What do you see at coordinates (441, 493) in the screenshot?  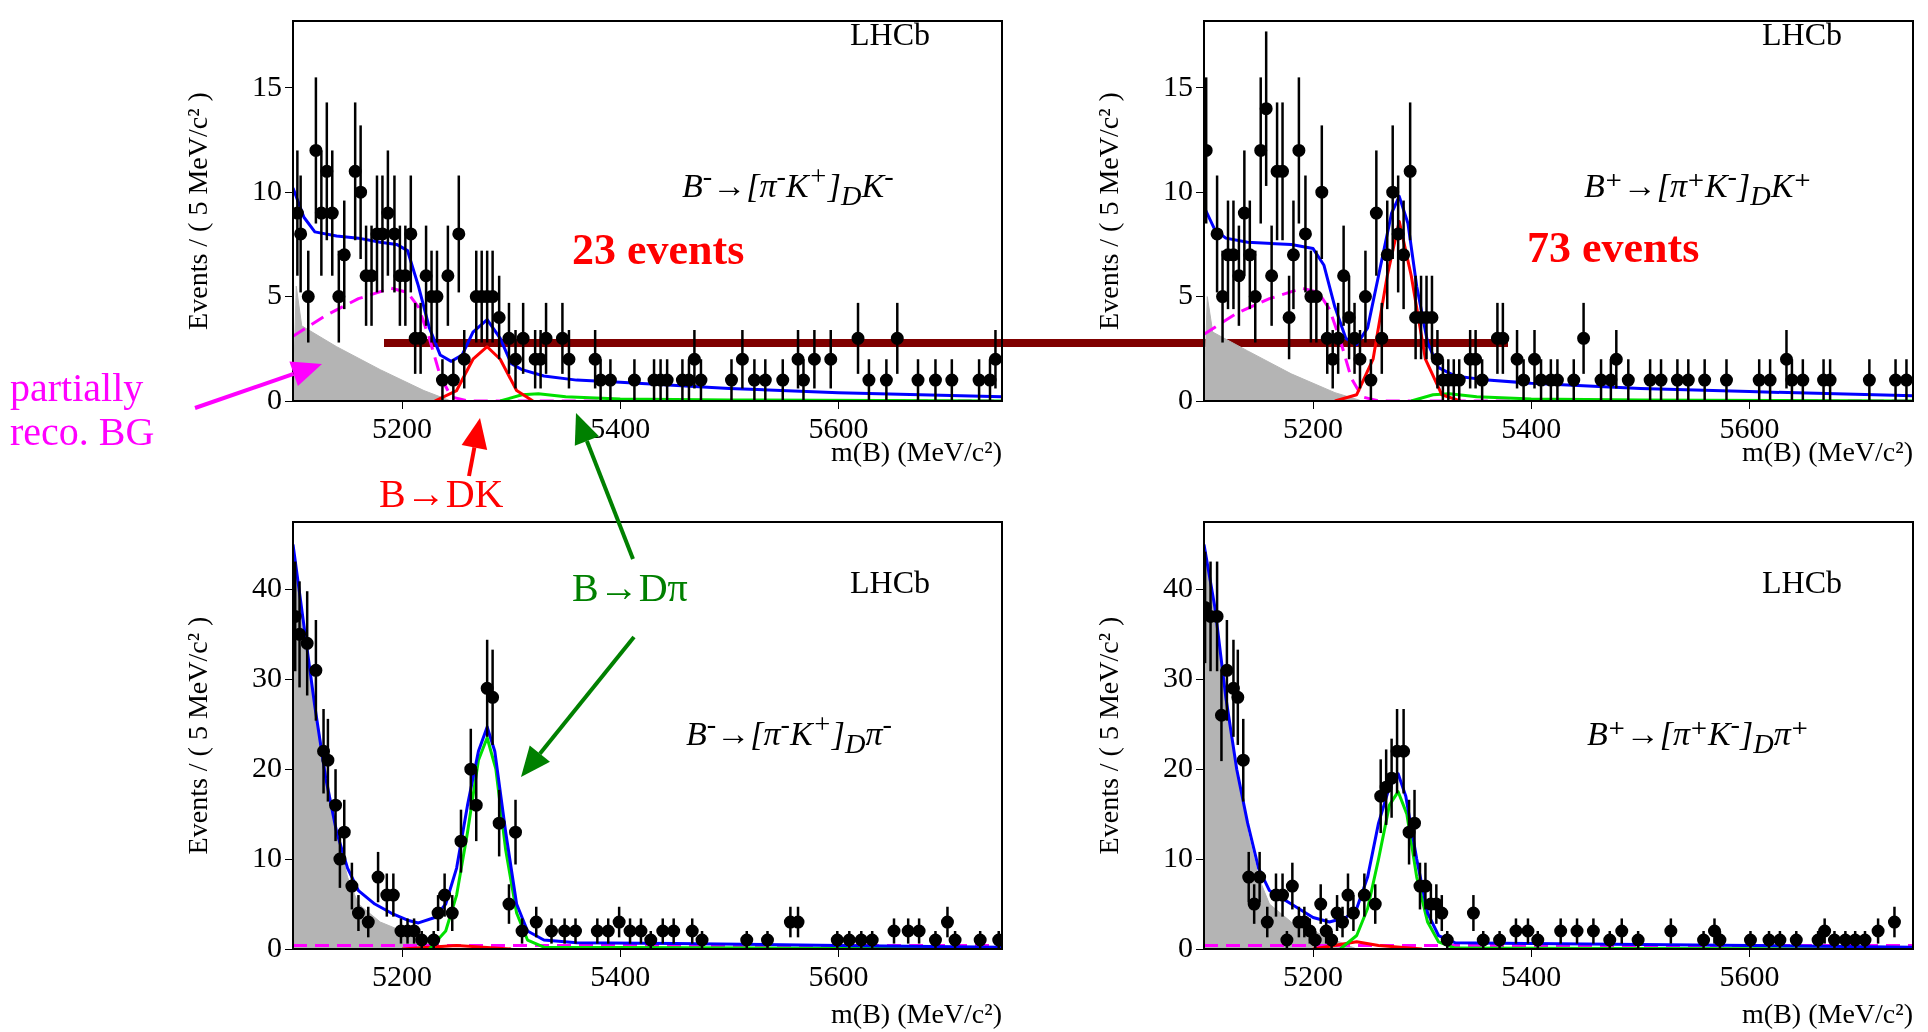 I see `text: B→DK` at bounding box center [441, 493].